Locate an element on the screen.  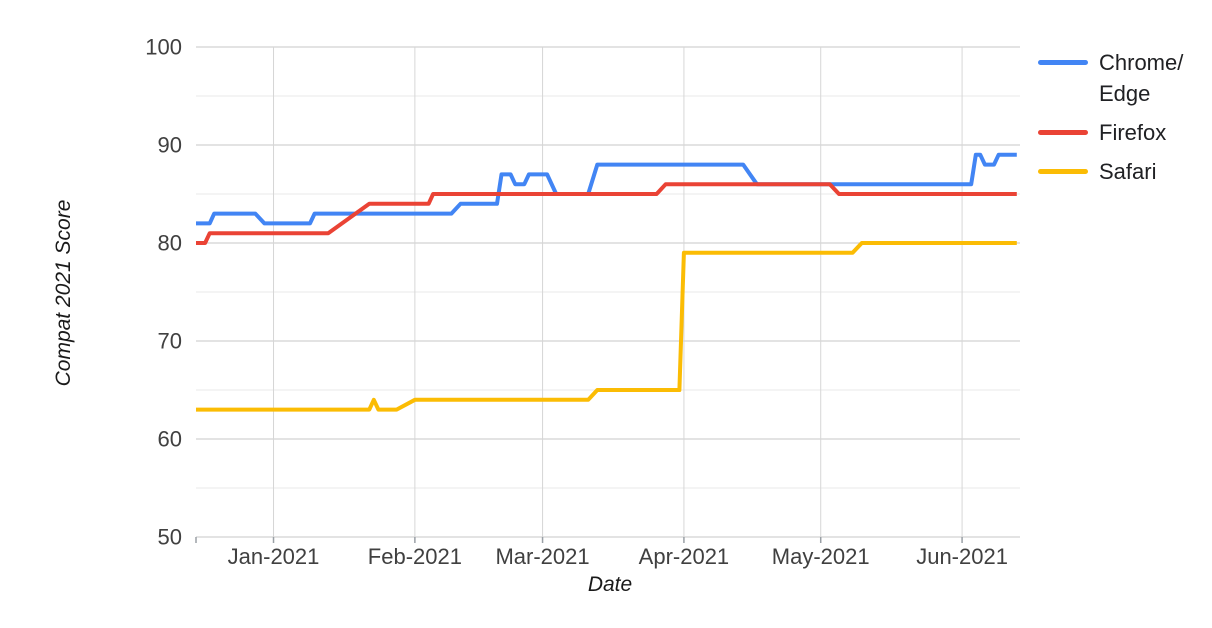
legend: Chrome/Edge Firefox Safari is located at coordinates (1110, 117).